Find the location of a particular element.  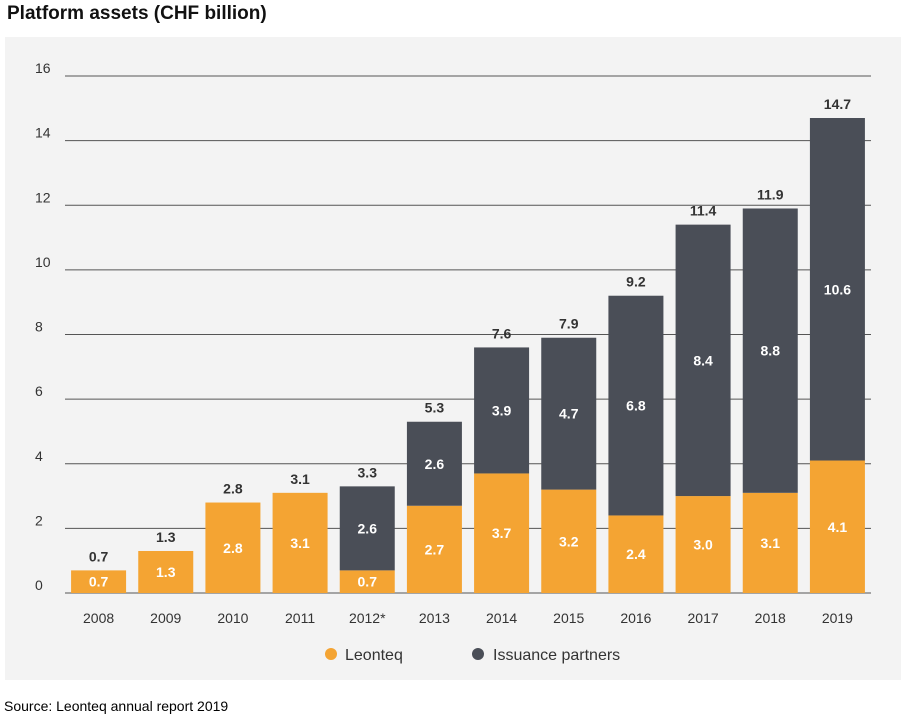

data-label-leonteq: 2.8 is located at coordinates (233, 548).